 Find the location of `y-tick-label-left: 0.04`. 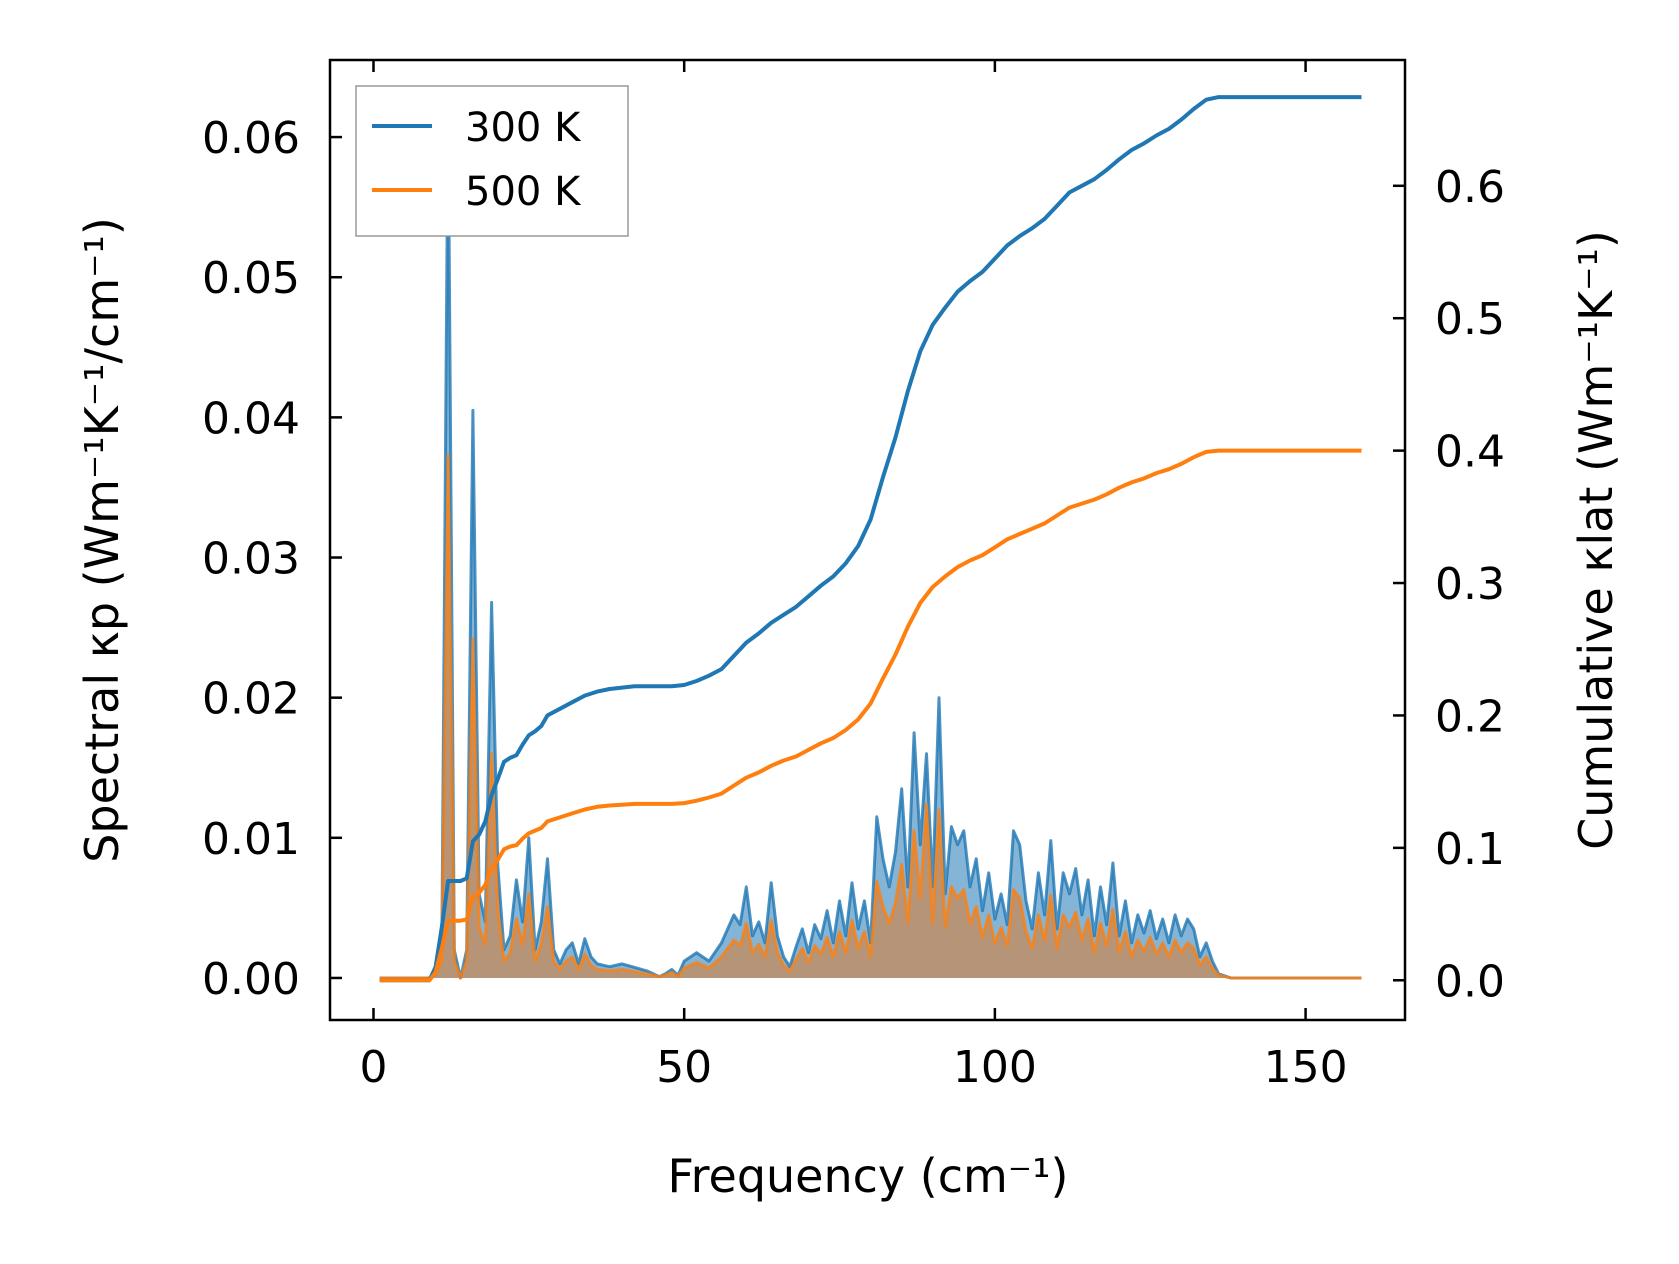

y-tick-label-left: 0.04 is located at coordinates (251, 418).